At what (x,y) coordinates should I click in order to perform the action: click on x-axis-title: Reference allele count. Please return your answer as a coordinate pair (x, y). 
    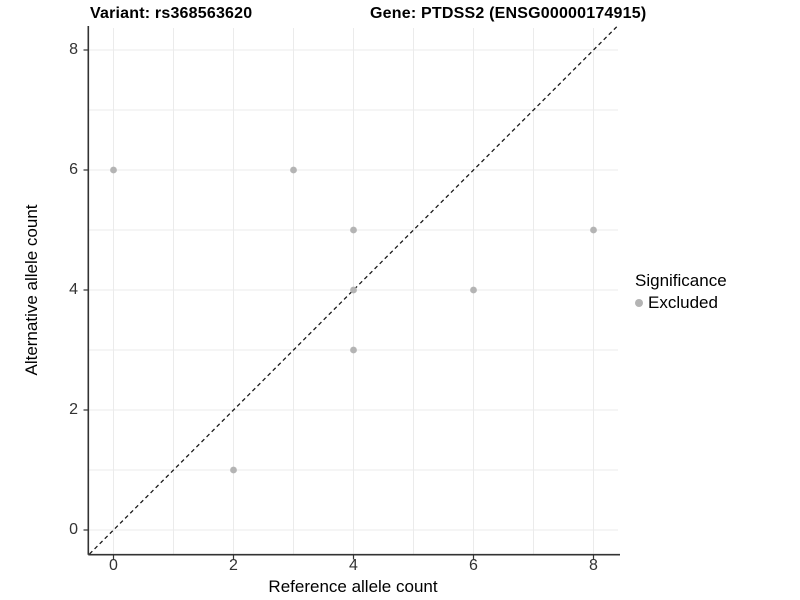
    Looking at the image, I should click on (353, 586).